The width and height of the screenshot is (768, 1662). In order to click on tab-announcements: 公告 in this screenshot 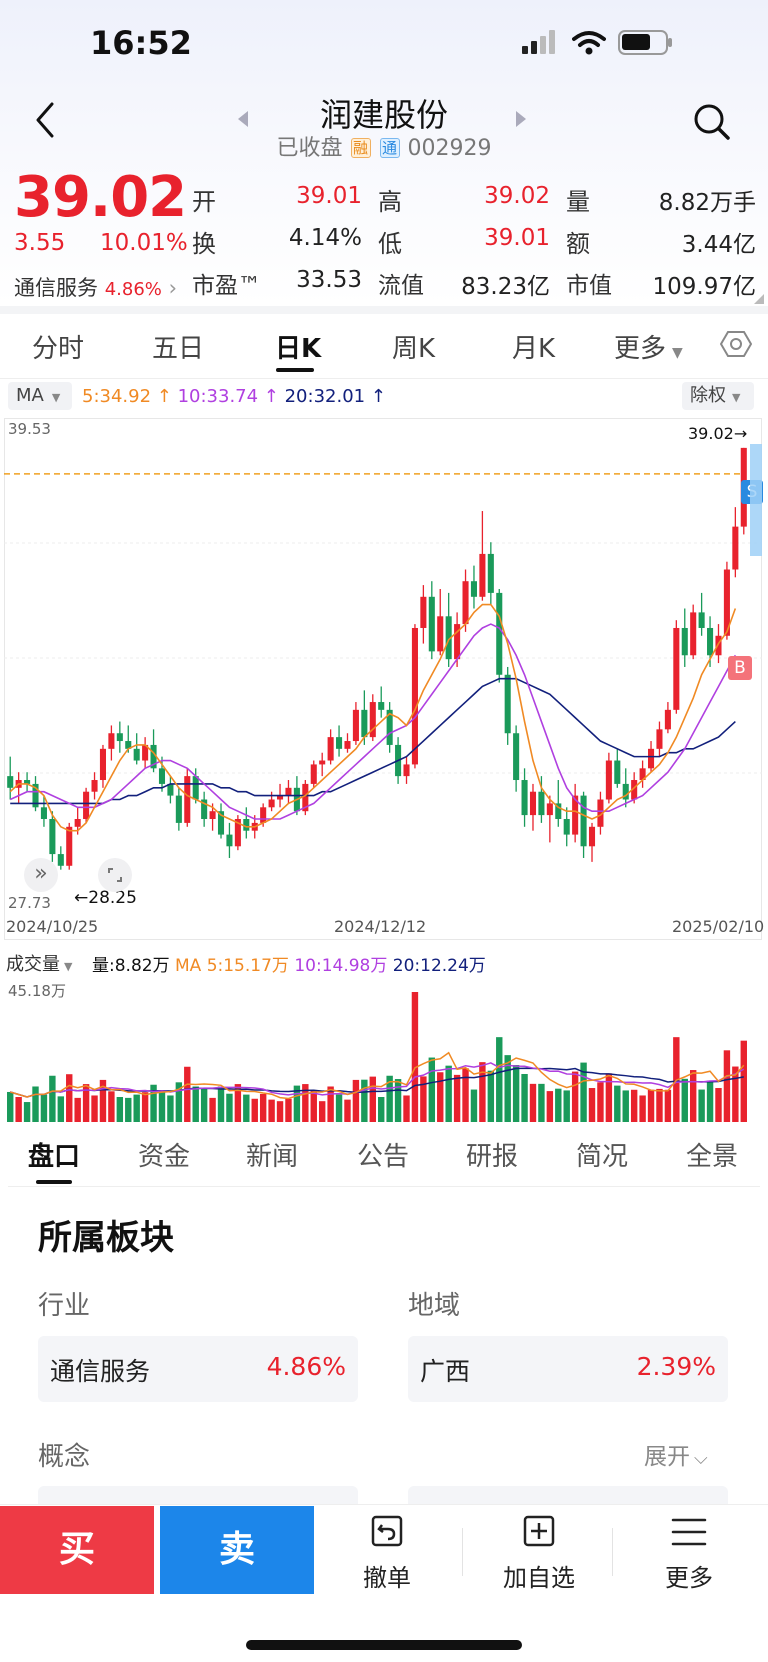, I will do `click(383, 1157)`.